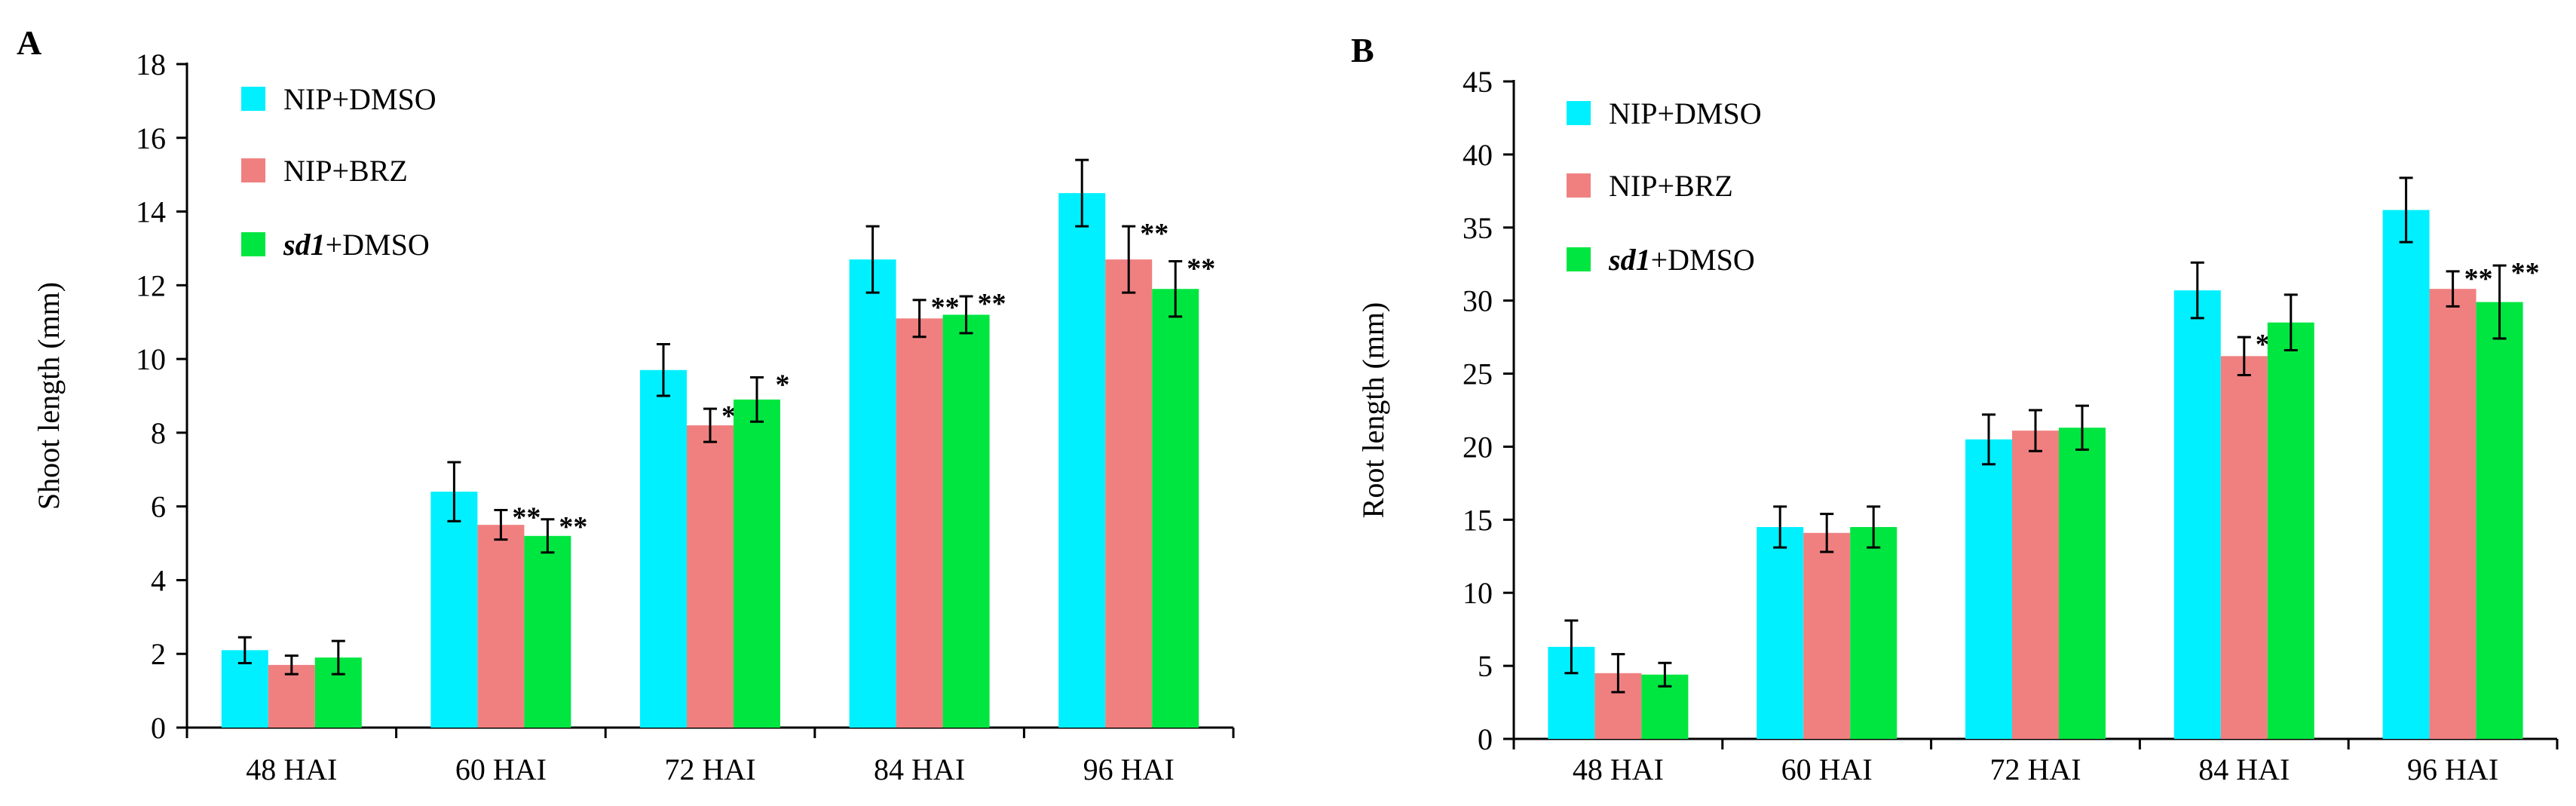 The width and height of the screenshot is (2576, 806). I want to click on y-tick-label: 15, so click(1478, 520).